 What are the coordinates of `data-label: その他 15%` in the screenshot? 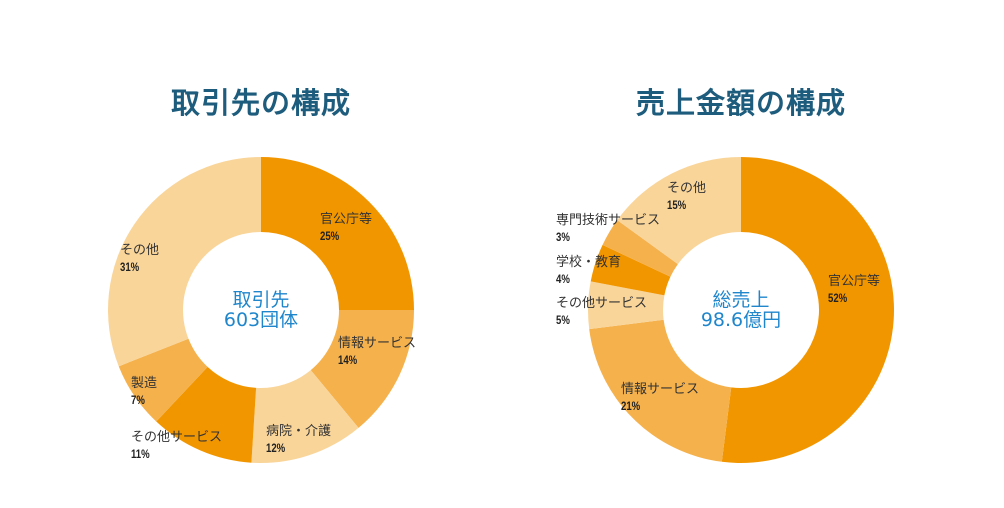 It's located at (687, 196).